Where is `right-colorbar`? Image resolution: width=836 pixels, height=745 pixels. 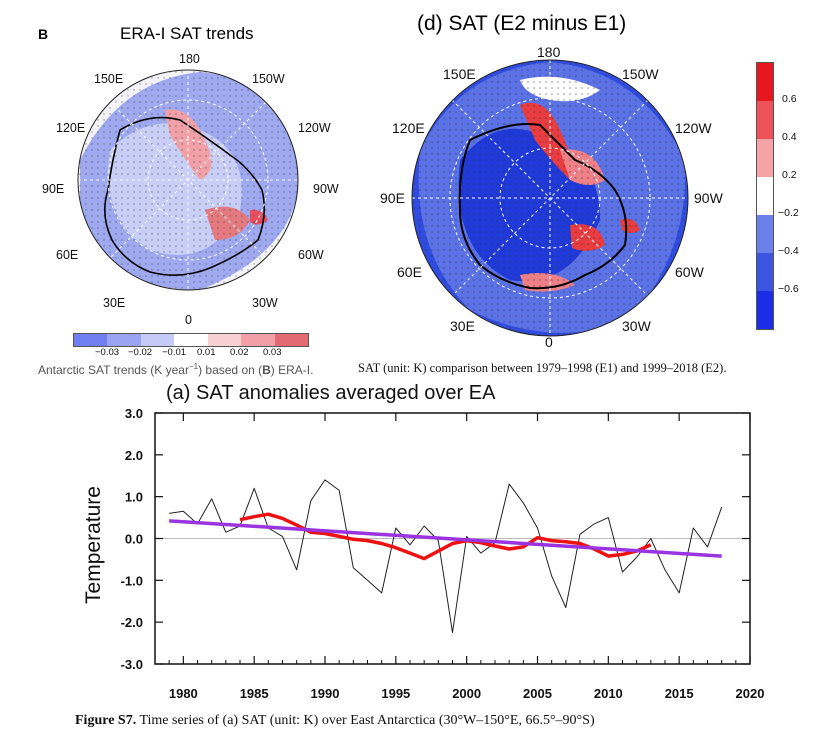
right-colorbar is located at coordinates (765, 196).